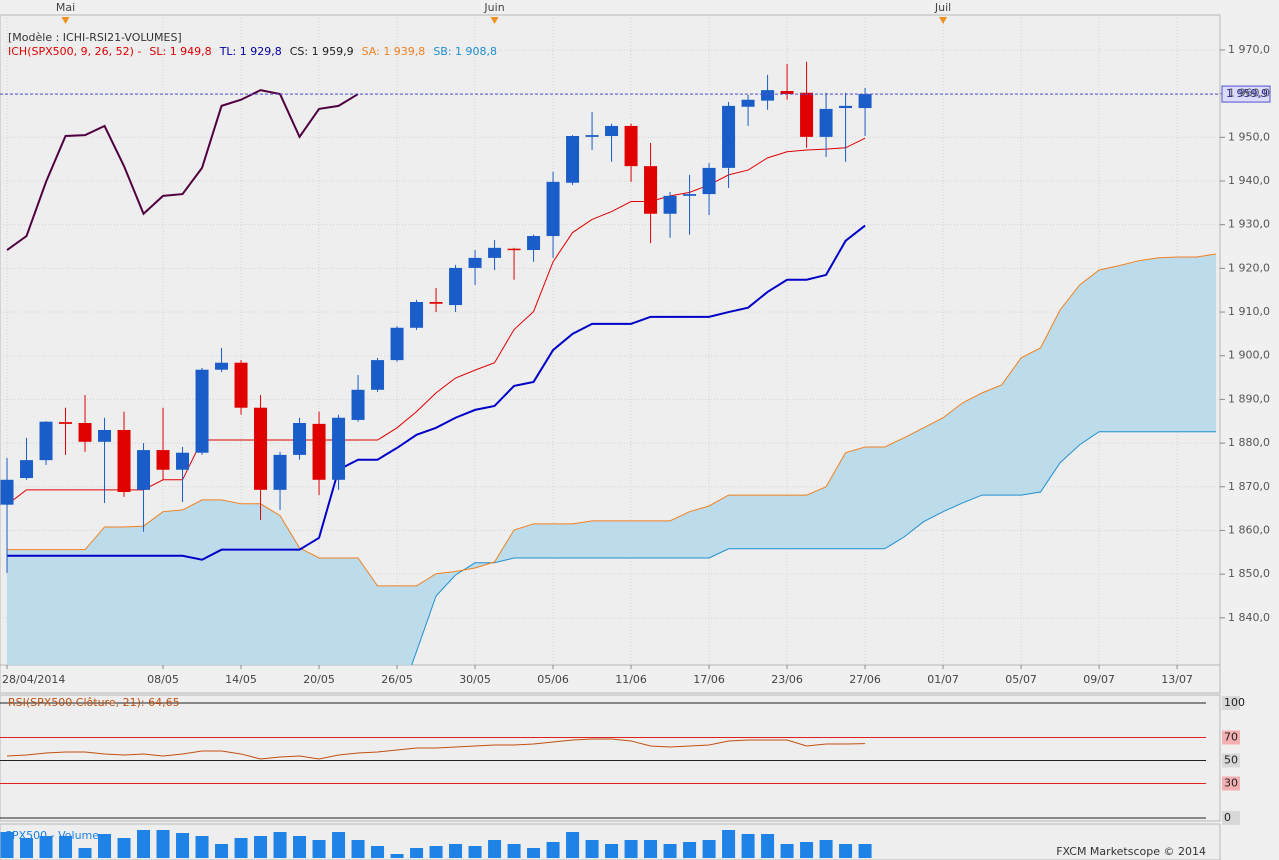 This screenshot has width=1279, height=860. Describe the element at coordinates (163, 679) in the screenshot. I see `x-tick-label: 08/05` at that location.